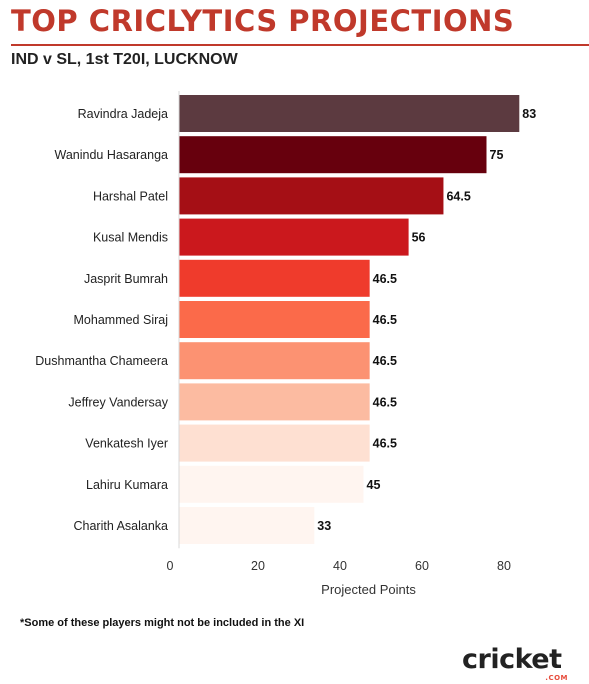  I want to click on x-tick-label: 0, so click(170, 566).